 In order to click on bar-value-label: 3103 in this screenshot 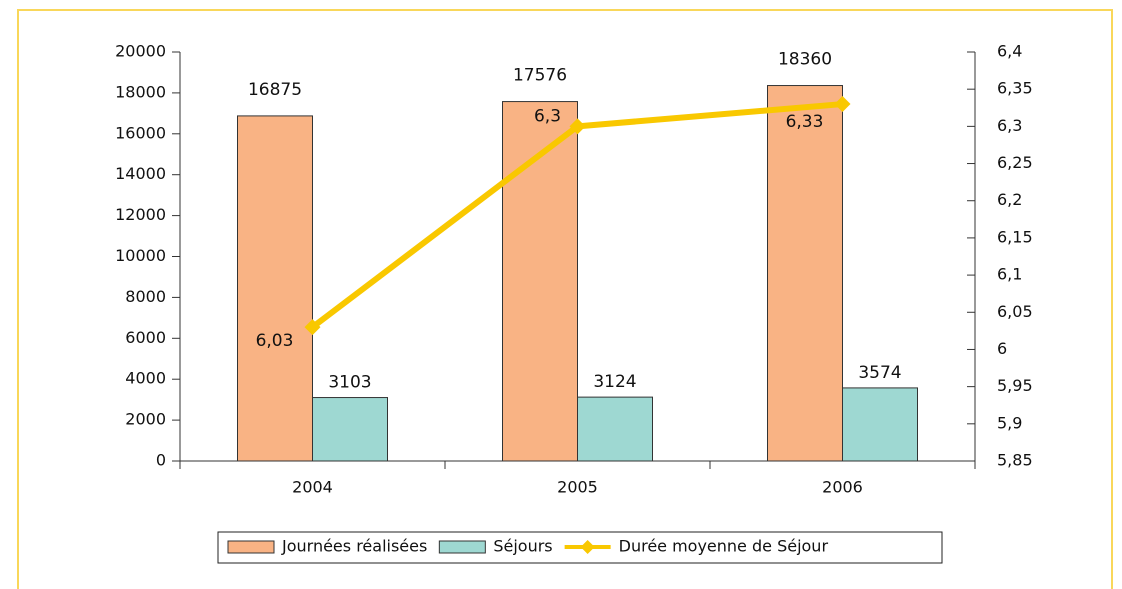, I will do `click(349, 383)`.